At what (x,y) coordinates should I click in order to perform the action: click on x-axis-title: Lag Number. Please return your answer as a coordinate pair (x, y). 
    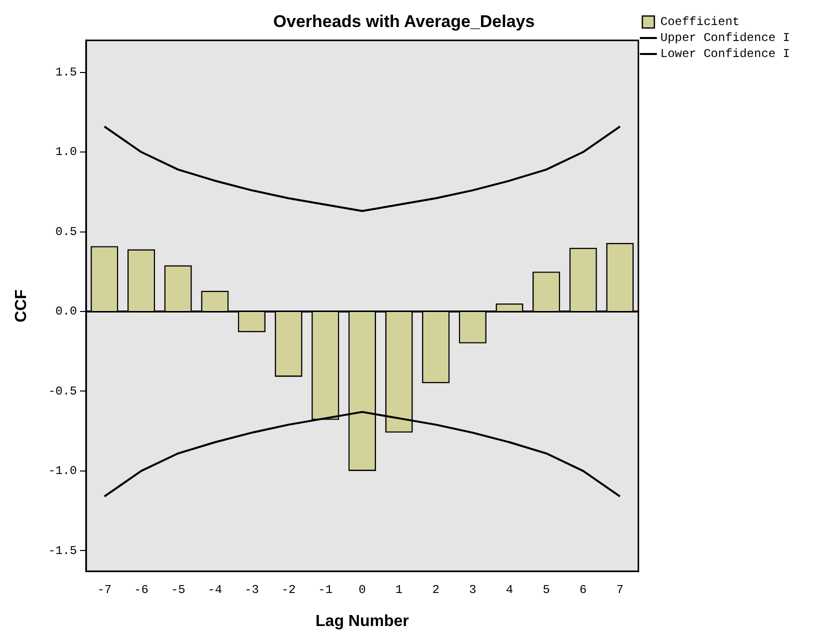
    Looking at the image, I should click on (362, 621).